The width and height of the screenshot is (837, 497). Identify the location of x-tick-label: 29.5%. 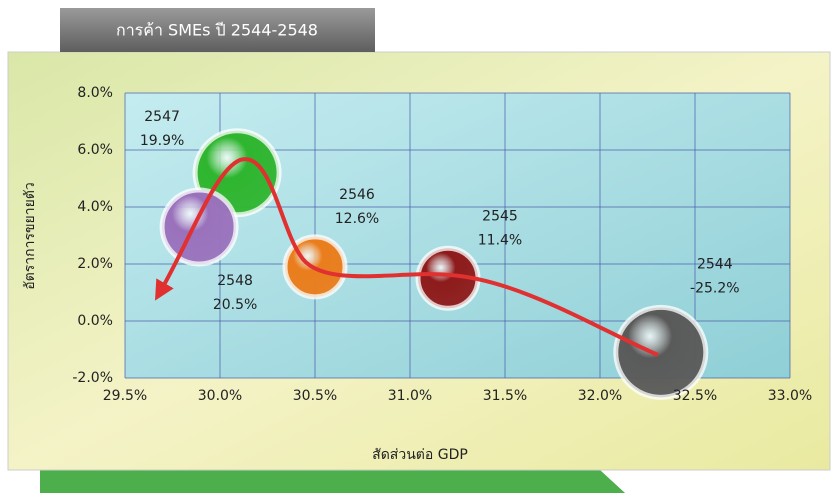
(125, 396).